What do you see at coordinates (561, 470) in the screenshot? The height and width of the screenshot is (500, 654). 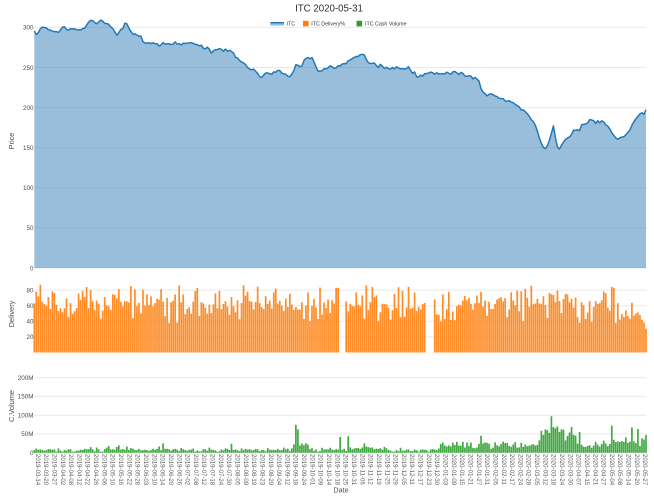 I see `svg-text: 2020-03-24` at bounding box center [561, 470].